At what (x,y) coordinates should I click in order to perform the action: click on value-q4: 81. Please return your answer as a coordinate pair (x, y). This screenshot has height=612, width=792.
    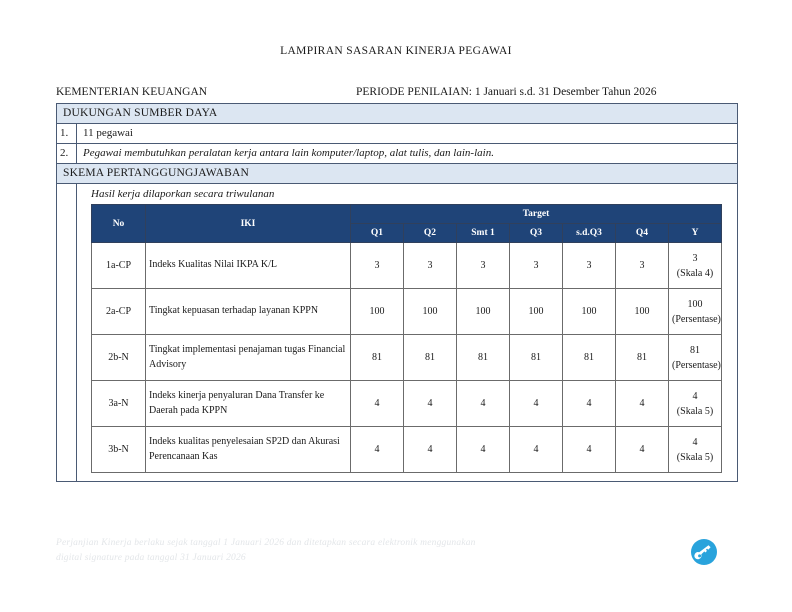
    Looking at the image, I should click on (642, 357).